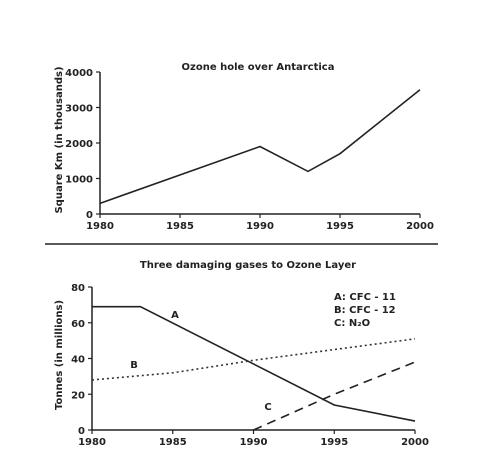  I want to click on y-tick-label: 40, so click(78, 360).